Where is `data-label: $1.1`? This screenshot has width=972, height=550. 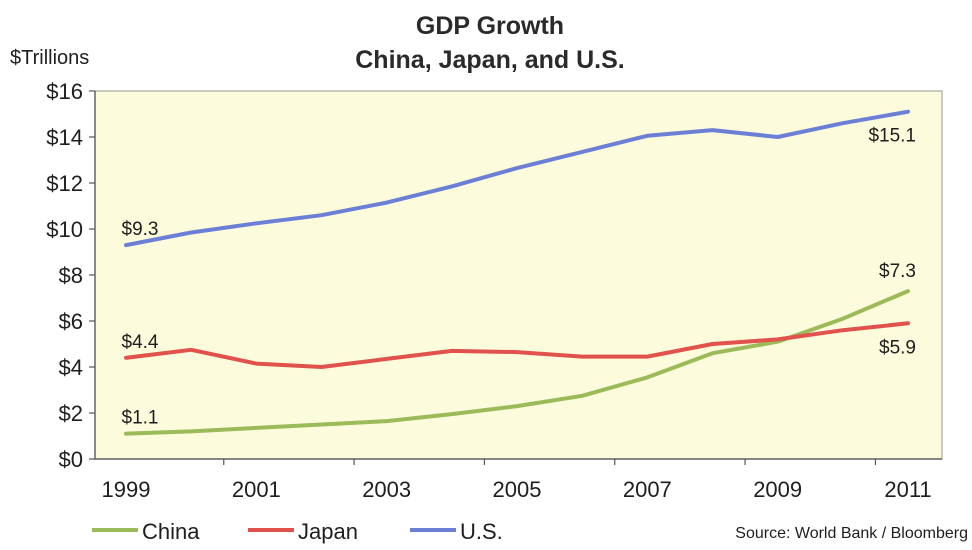
data-label: $1.1 is located at coordinates (140, 418).